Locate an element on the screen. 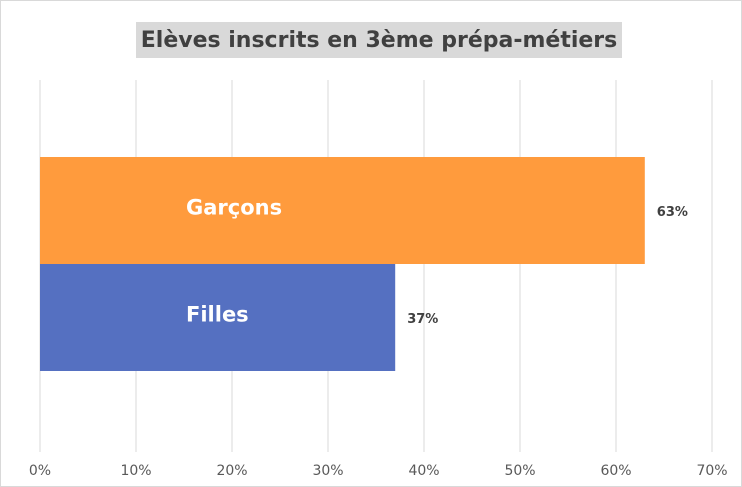 The width and height of the screenshot is (742, 487). chart-title: Elèves inscrits en 3ème prépa-métiers is located at coordinates (379, 40).